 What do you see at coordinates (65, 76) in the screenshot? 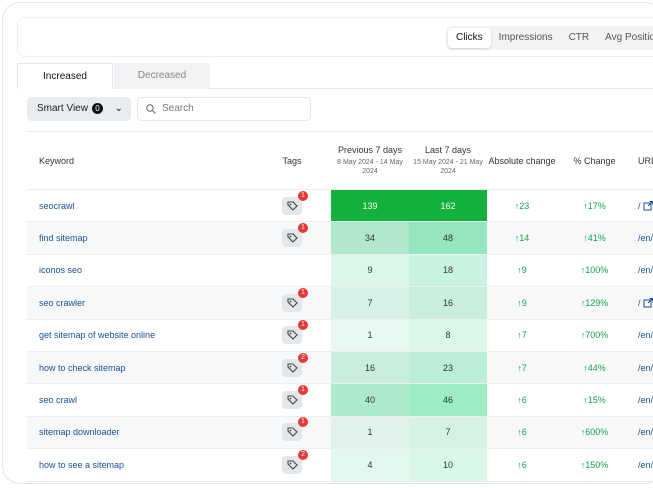
I see `subtab: Increased` at bounding box center [65, 76].